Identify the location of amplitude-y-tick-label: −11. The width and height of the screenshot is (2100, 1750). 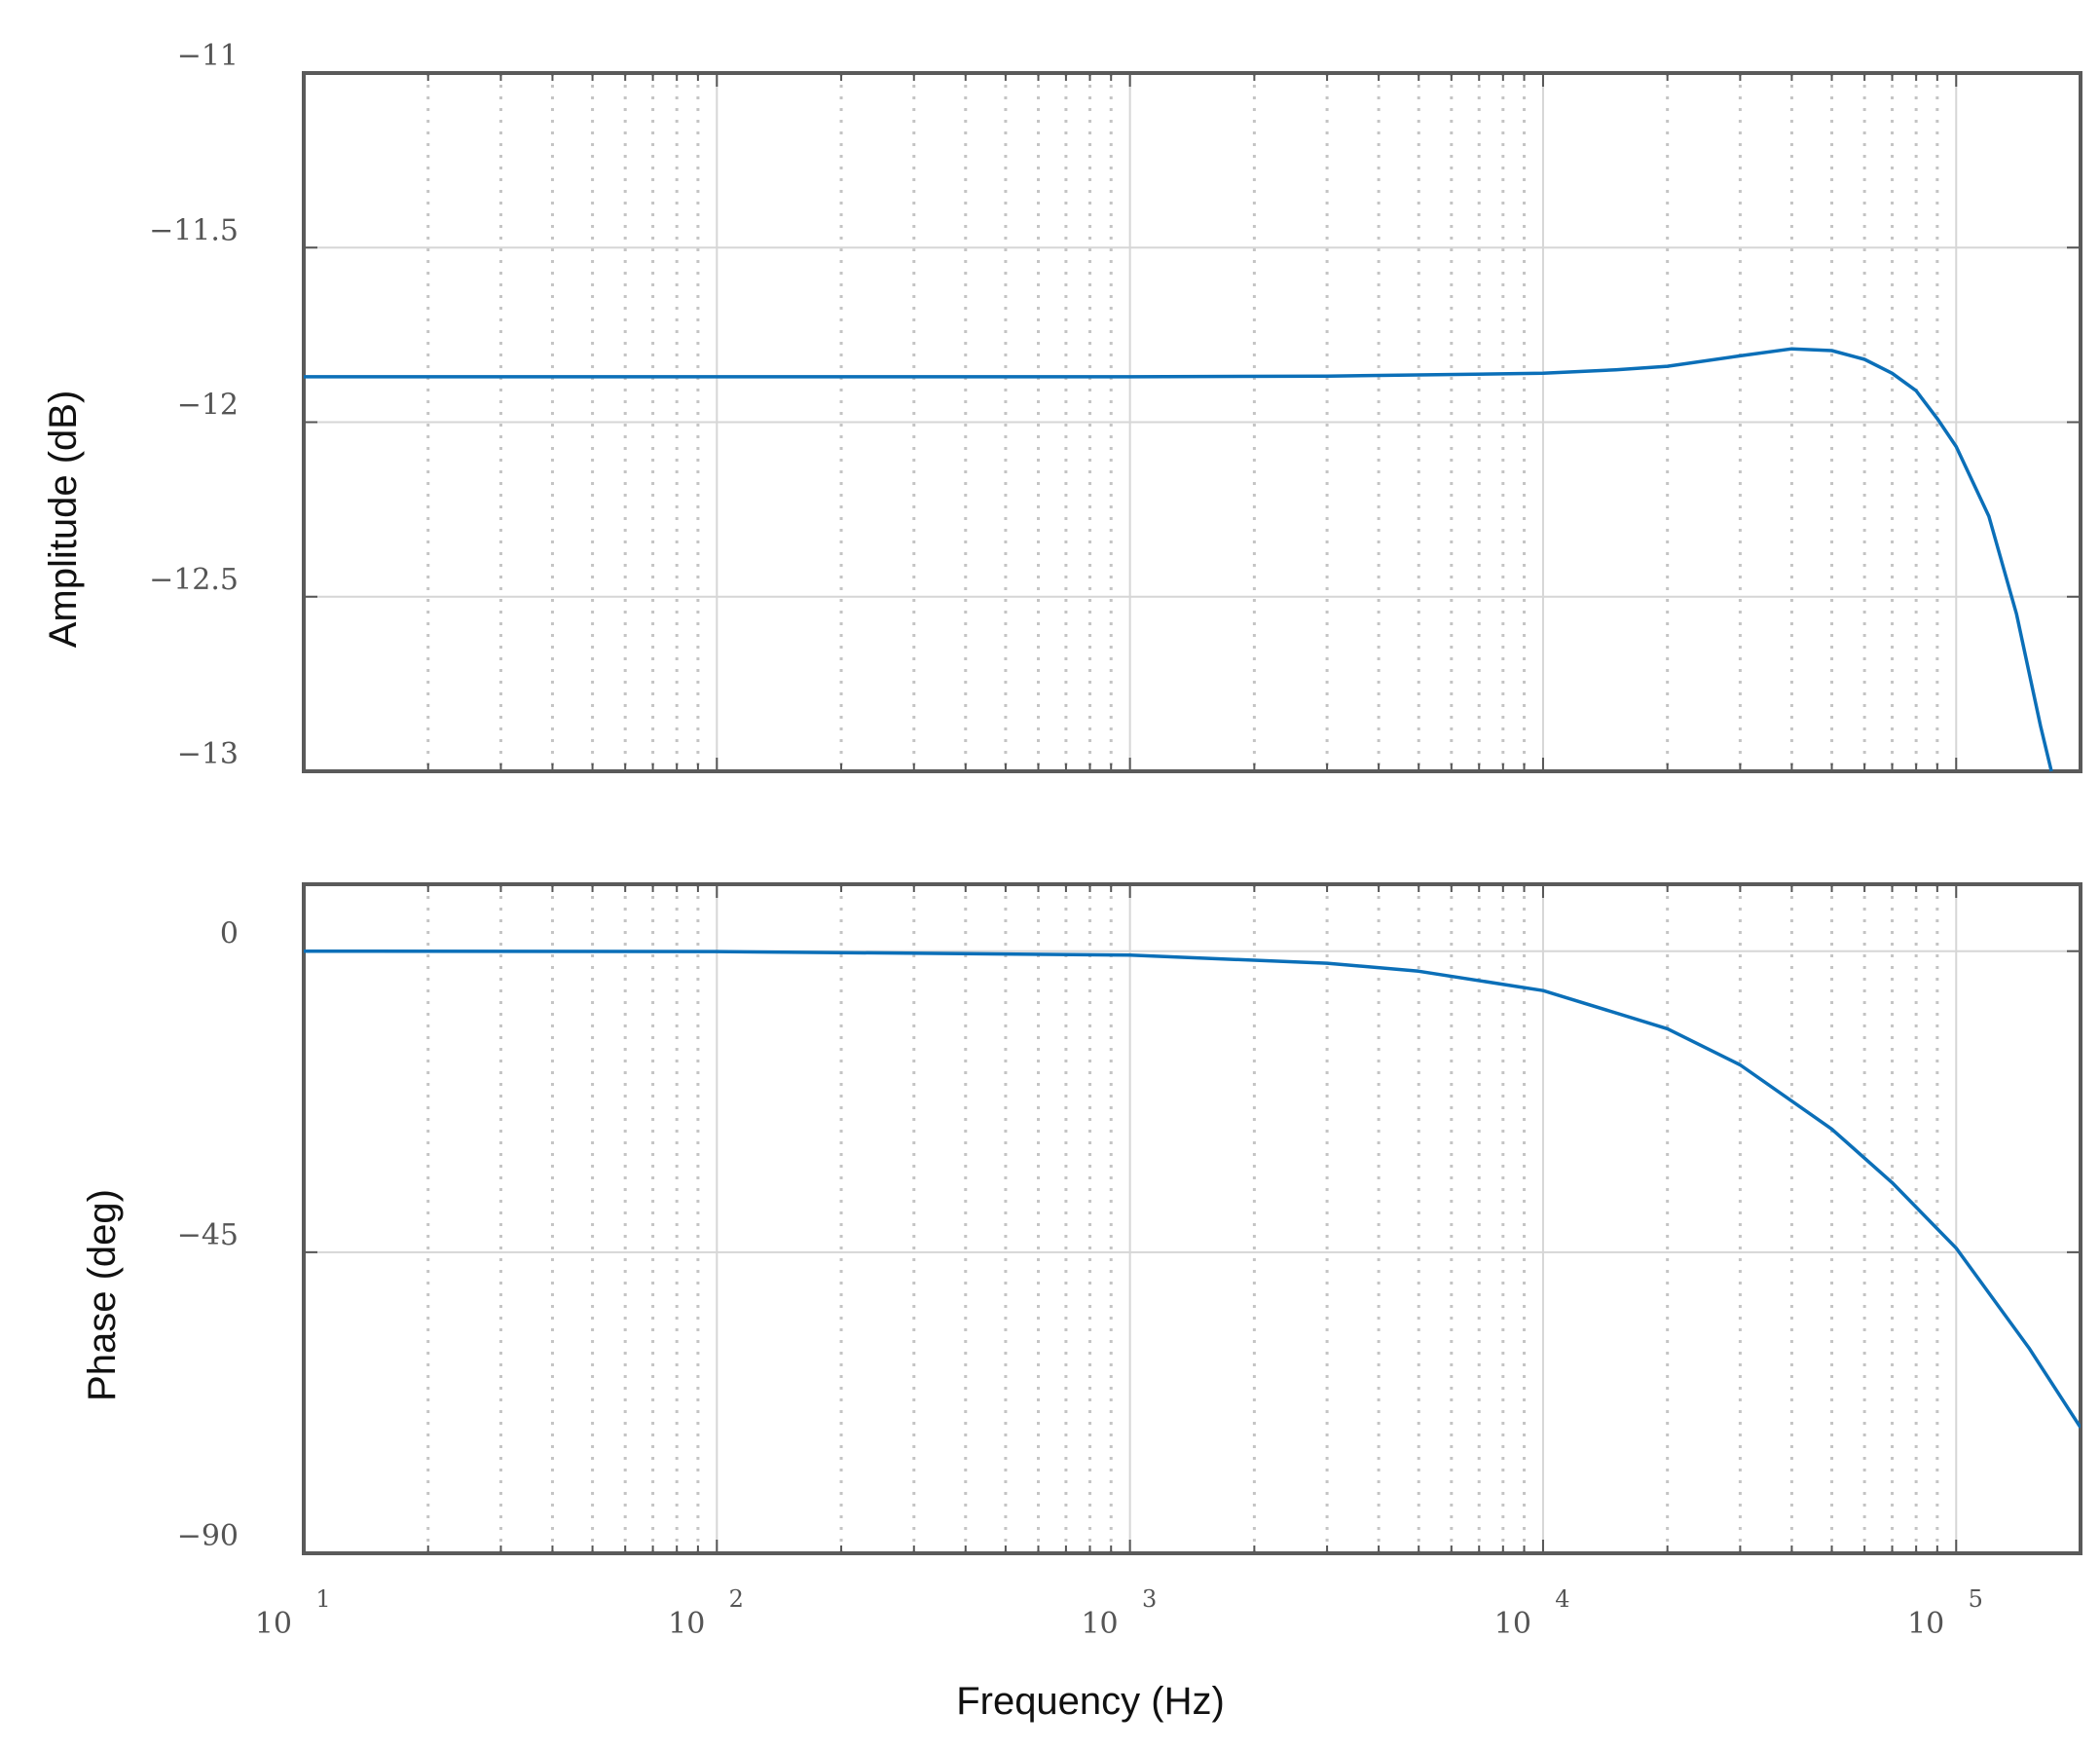
(208, 56).